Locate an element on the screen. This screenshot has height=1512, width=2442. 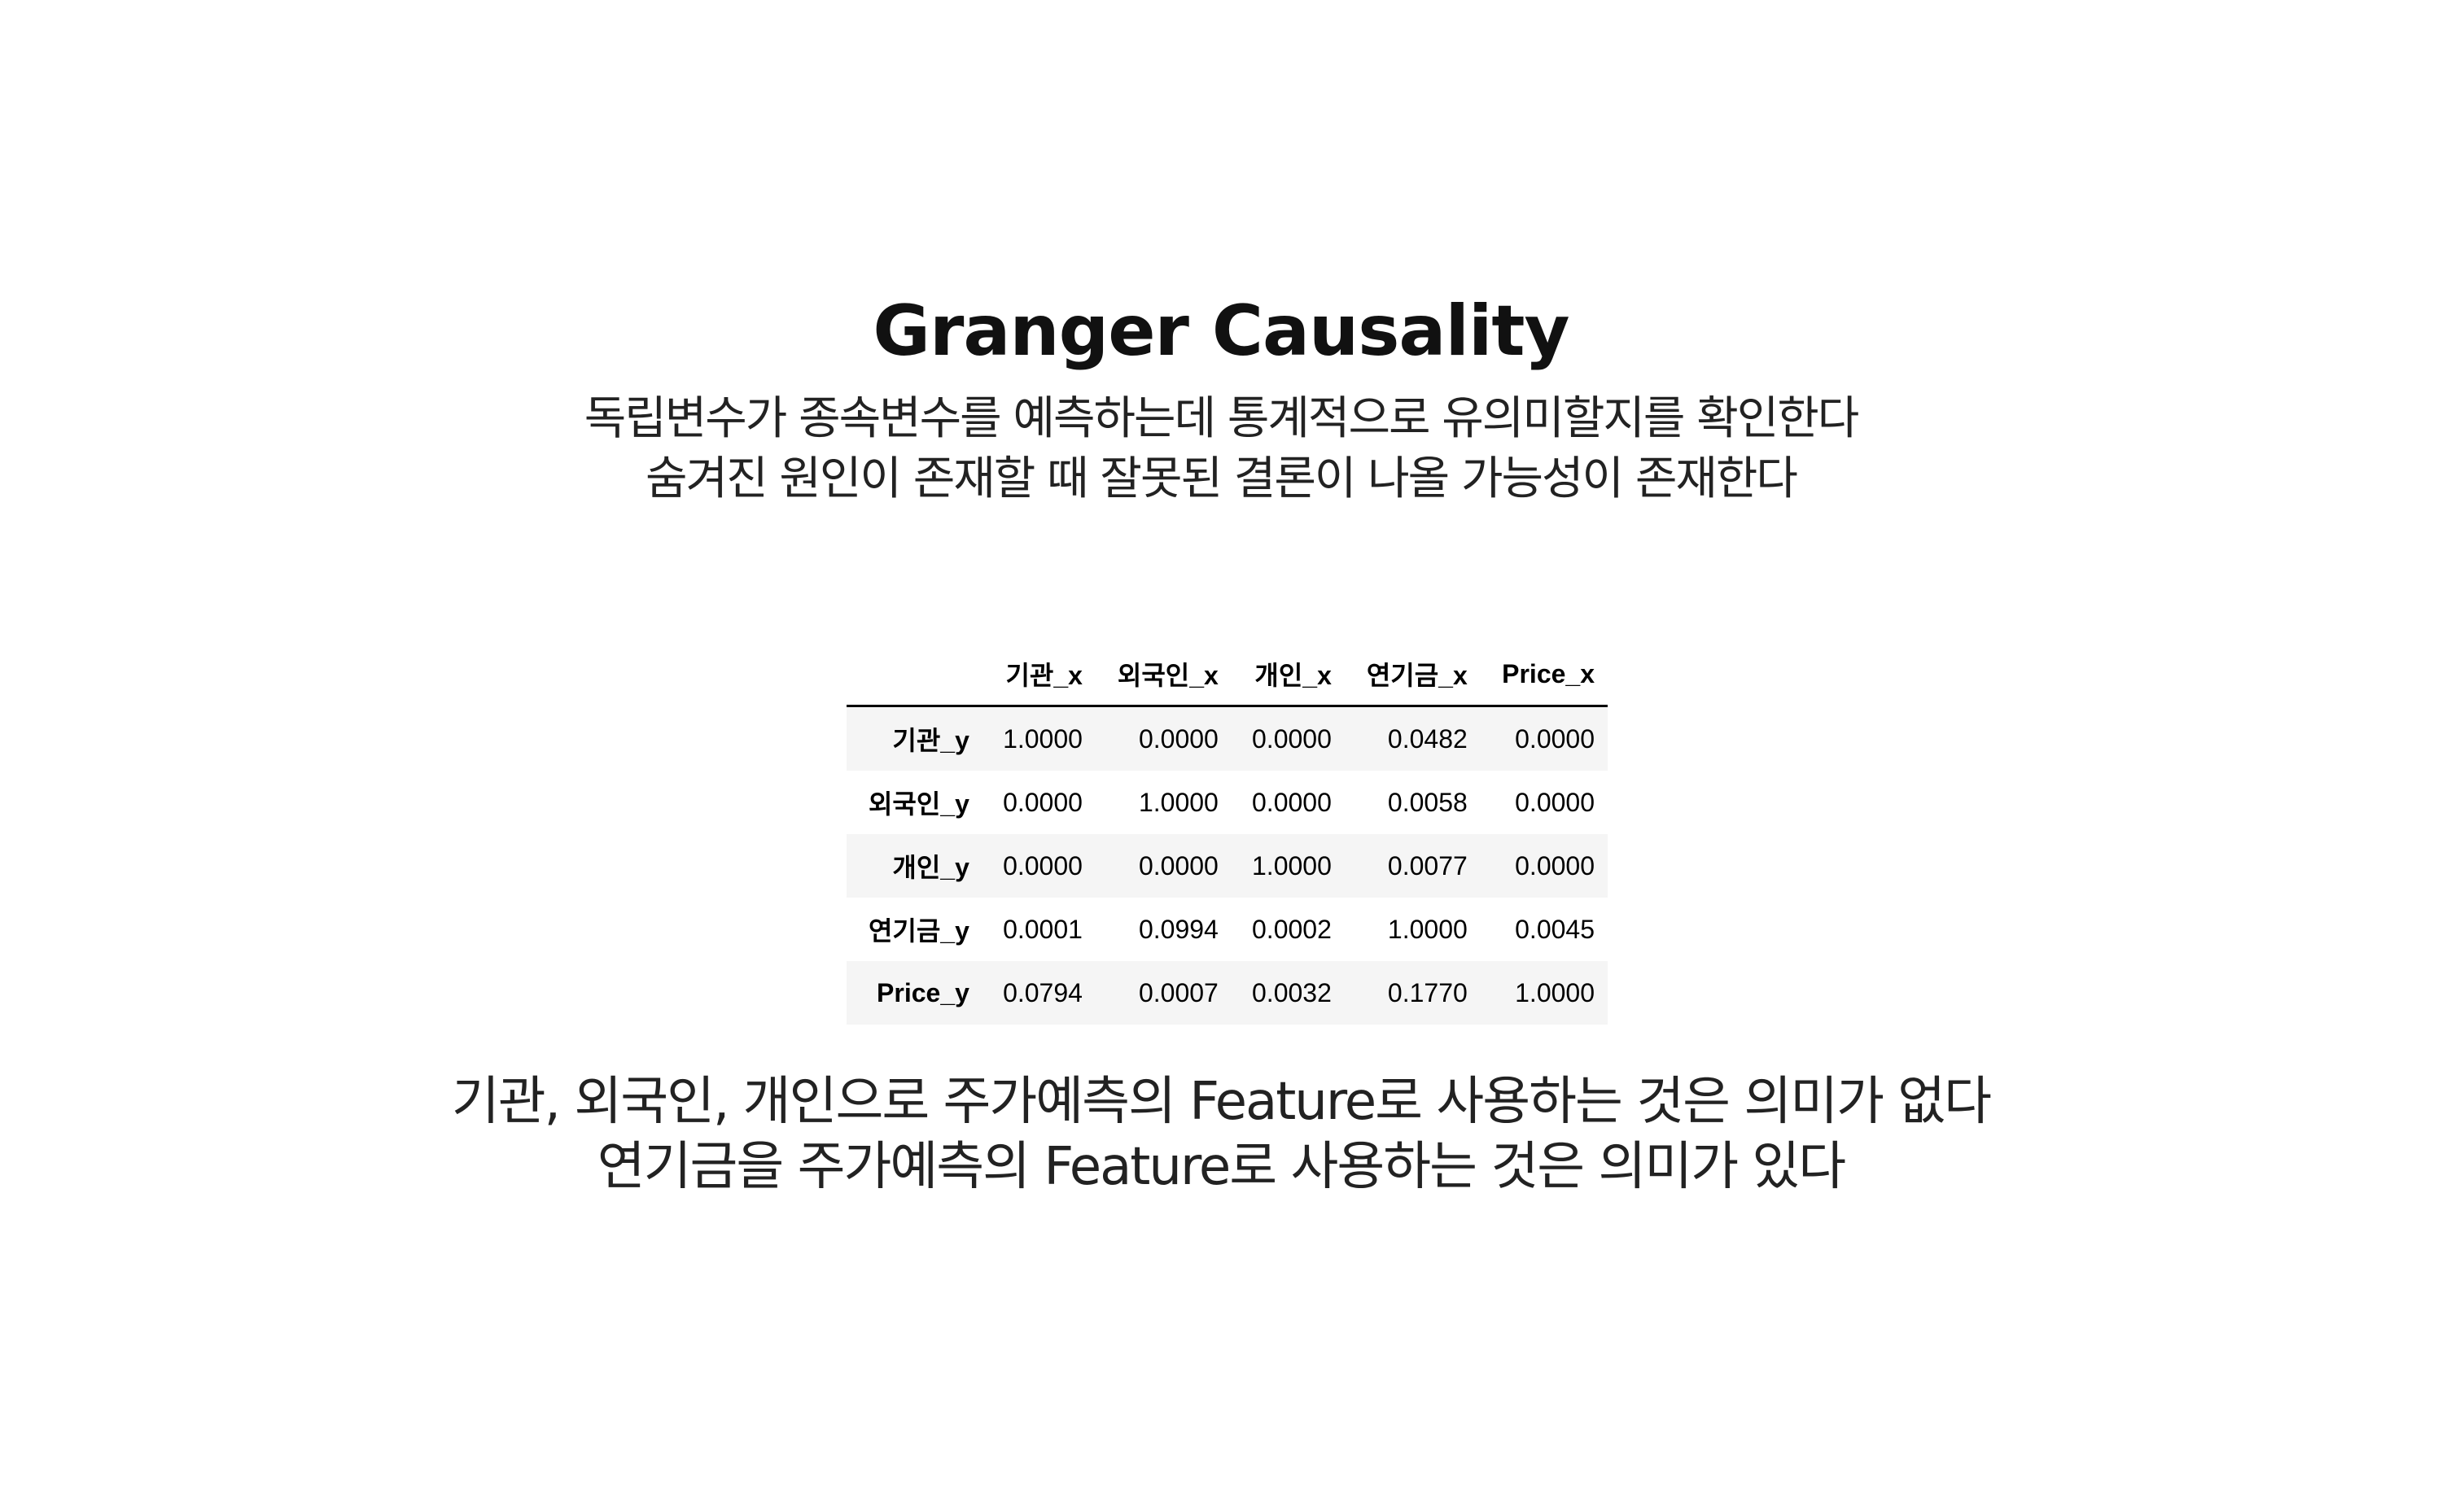
subtitle-line-1: 독립변수가 종속변수를 예측하는데 통계적으로 유의미할지를 확인한다 is located at coordinates (1222, 418).